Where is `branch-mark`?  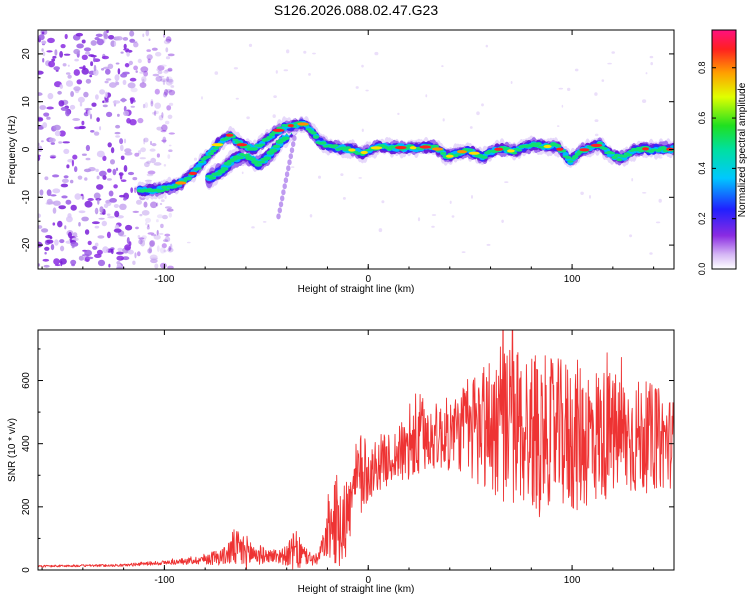
branch-mark is located at coordinates (285, 138).